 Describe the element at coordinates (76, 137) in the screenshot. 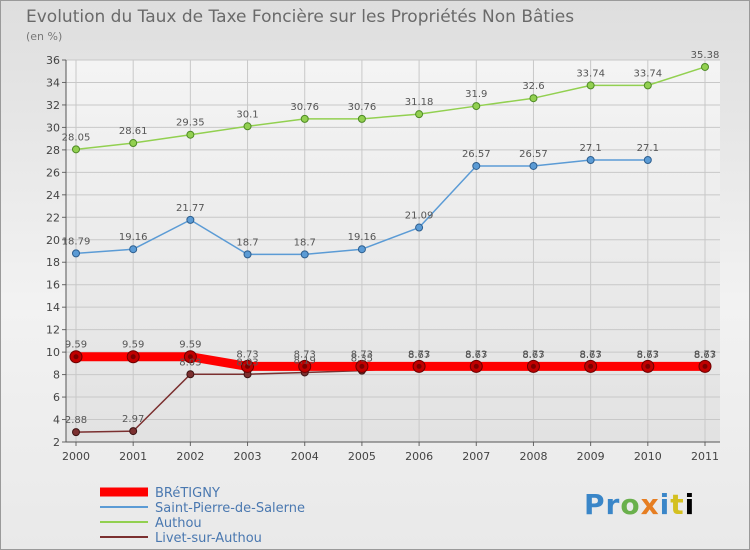

I see `data-label: 28.05` at that location.